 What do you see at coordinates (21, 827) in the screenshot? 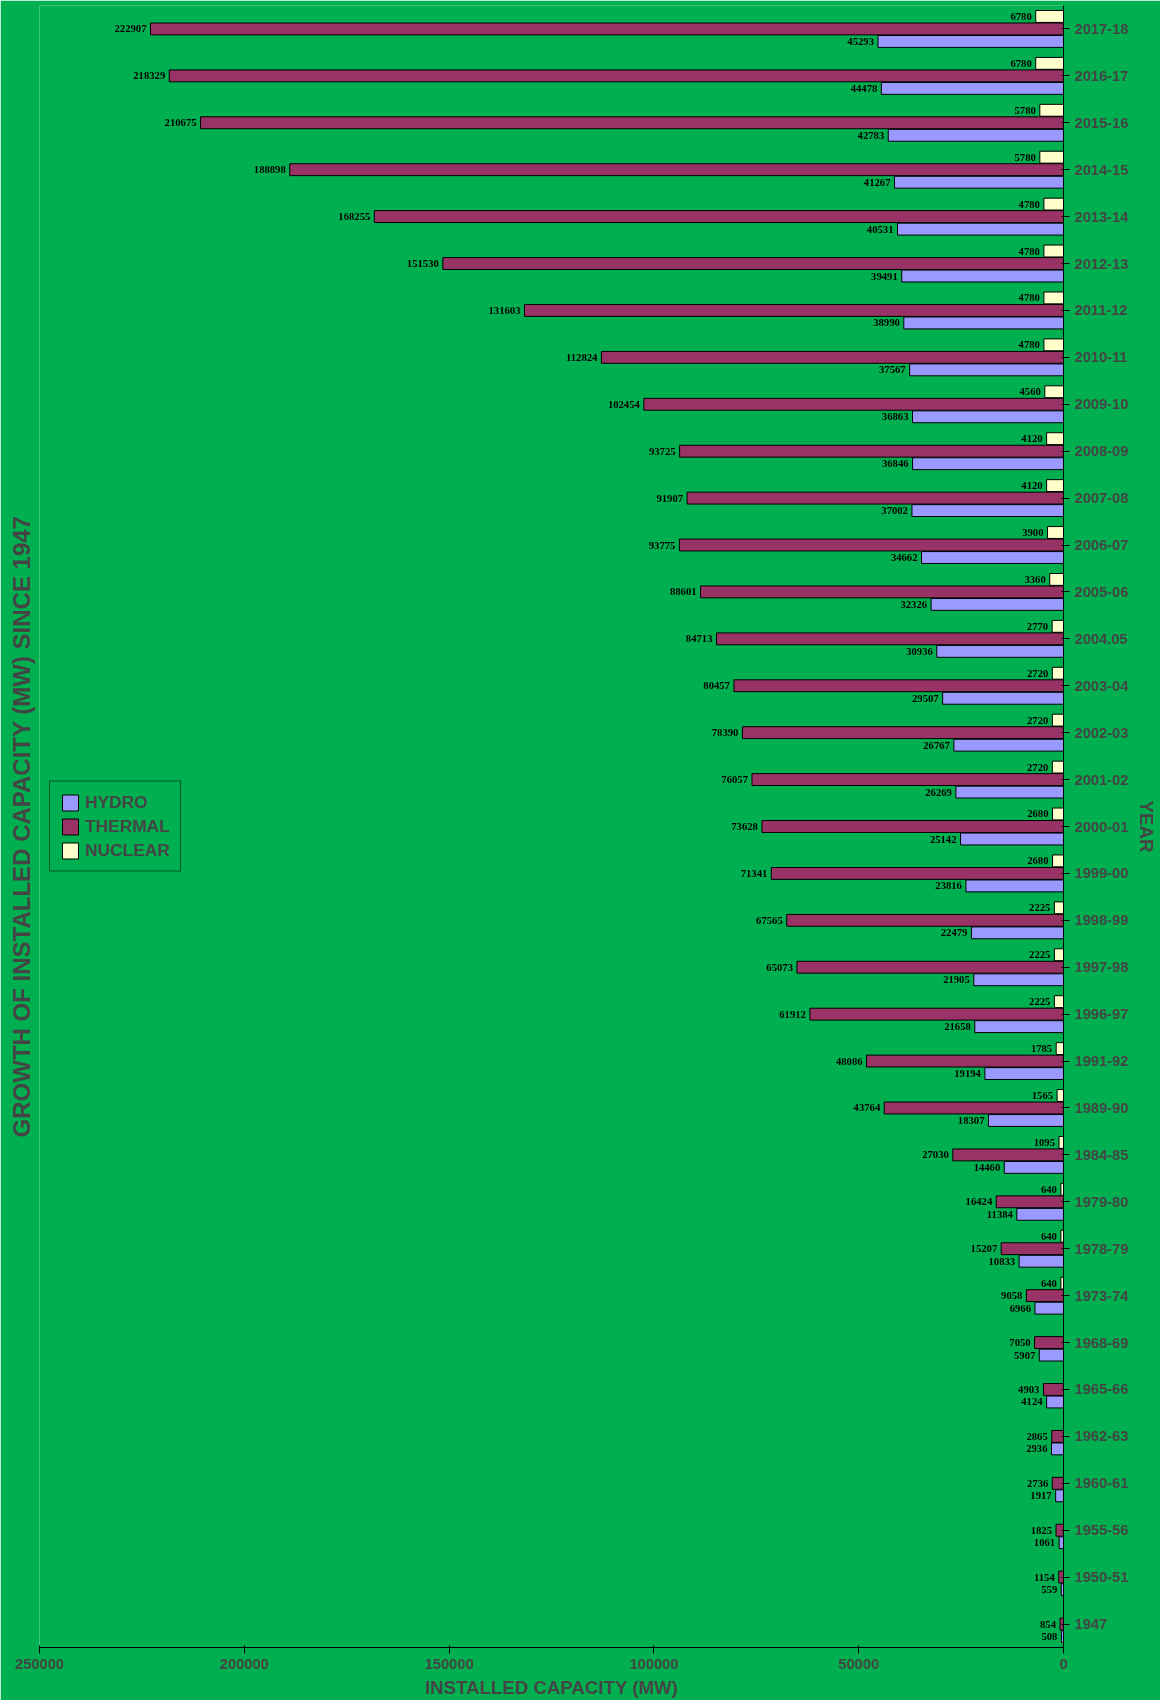
I see `text: GROWTH OF INSTALLED CAPACITY (MW) SINCE 1947` at bounding box center [21, 827].